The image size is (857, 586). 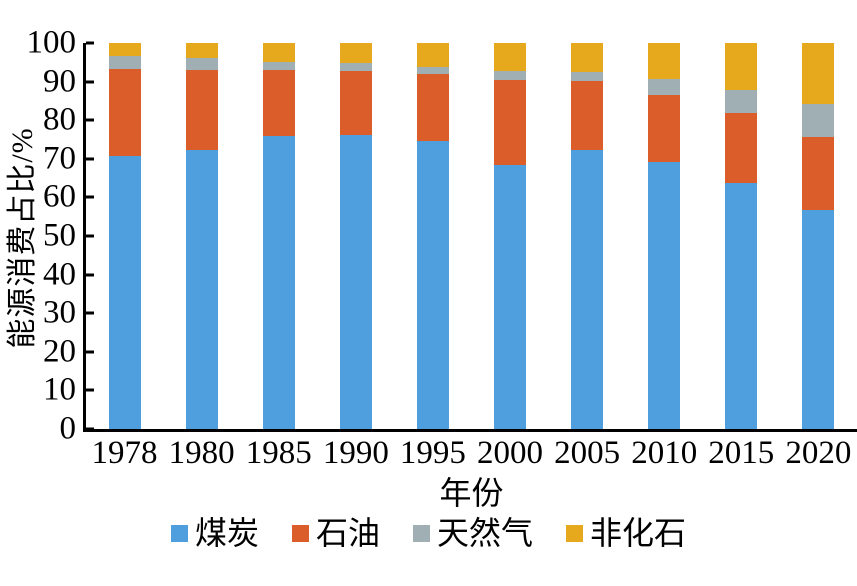 I want to click on x-axis-tick-label-2020: 2020, so click(x=818, y=453).